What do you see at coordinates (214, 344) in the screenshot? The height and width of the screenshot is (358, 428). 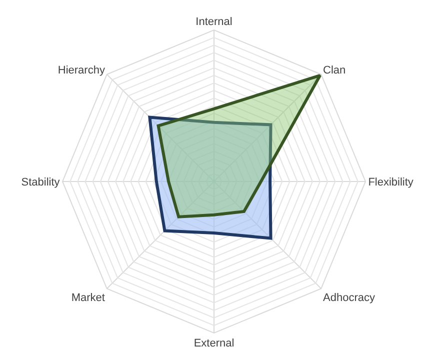 I see `spoke-label: External` at bounding box center [214, 344].